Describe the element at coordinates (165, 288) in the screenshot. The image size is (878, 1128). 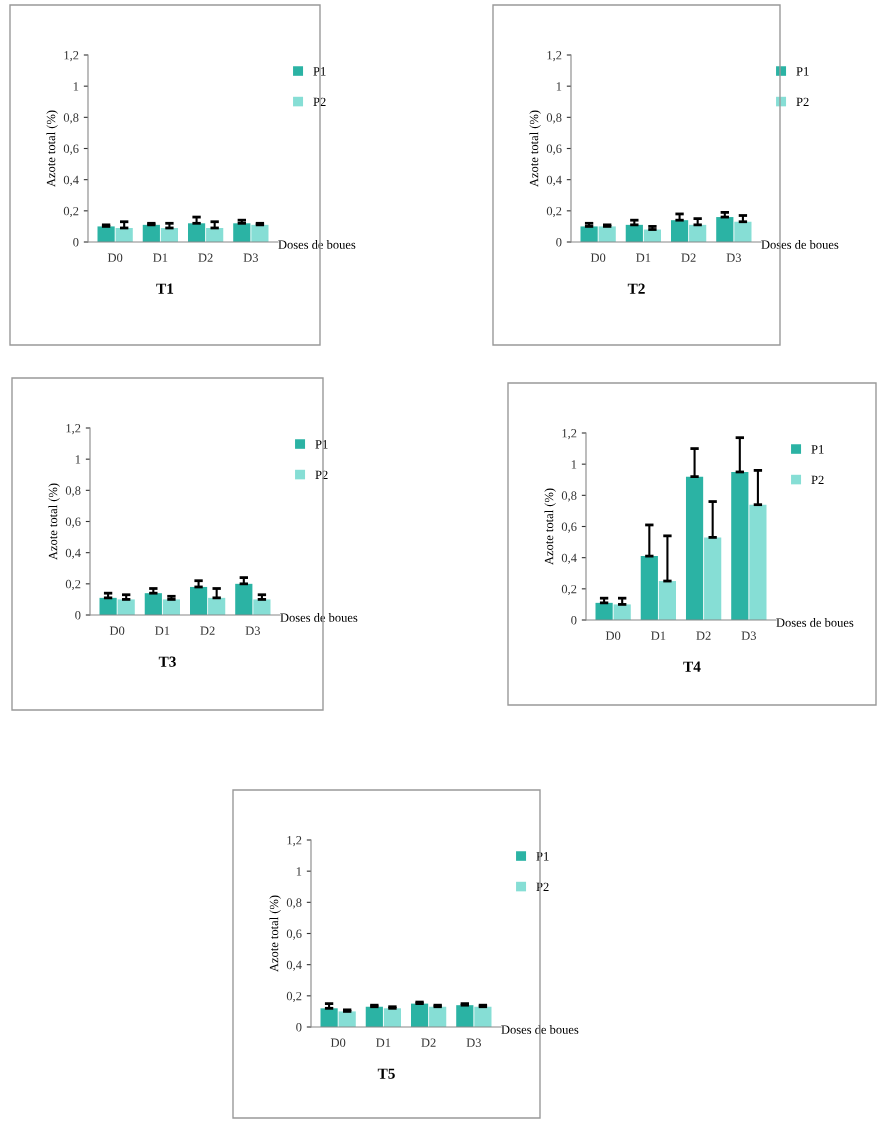
I see `text: T1` at that location.